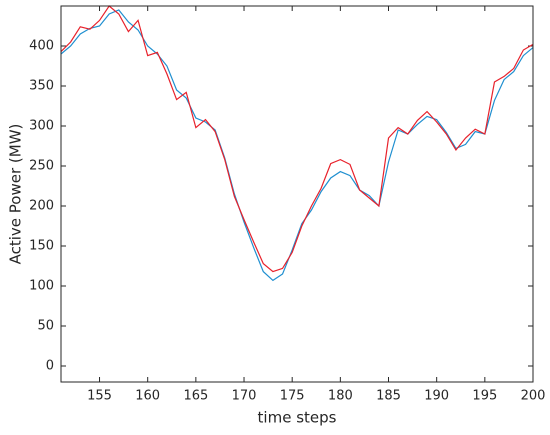 Image resolution: width=550 pixels, height=435 pixels. Describe the element at coordinates (484, 396) in the screenshot. I see `x-tick-label: 195` at that location.